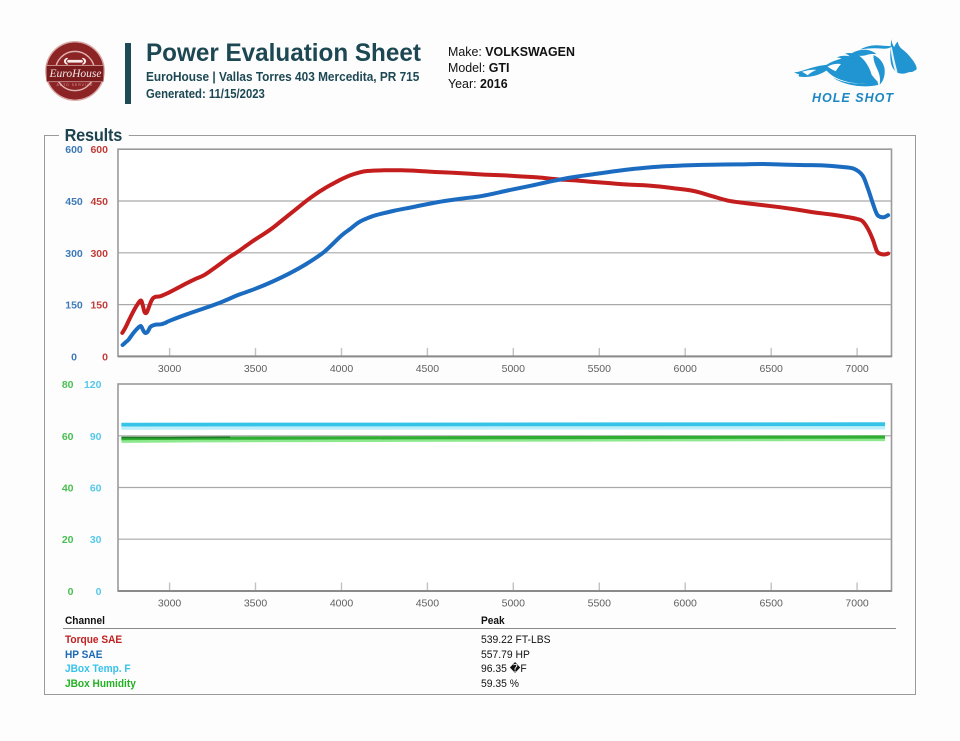 This screenshot has width=960, height=741. Describe the element at coordinates (68, 385) in the screenshot. I see `svg-text: 80` at that location.